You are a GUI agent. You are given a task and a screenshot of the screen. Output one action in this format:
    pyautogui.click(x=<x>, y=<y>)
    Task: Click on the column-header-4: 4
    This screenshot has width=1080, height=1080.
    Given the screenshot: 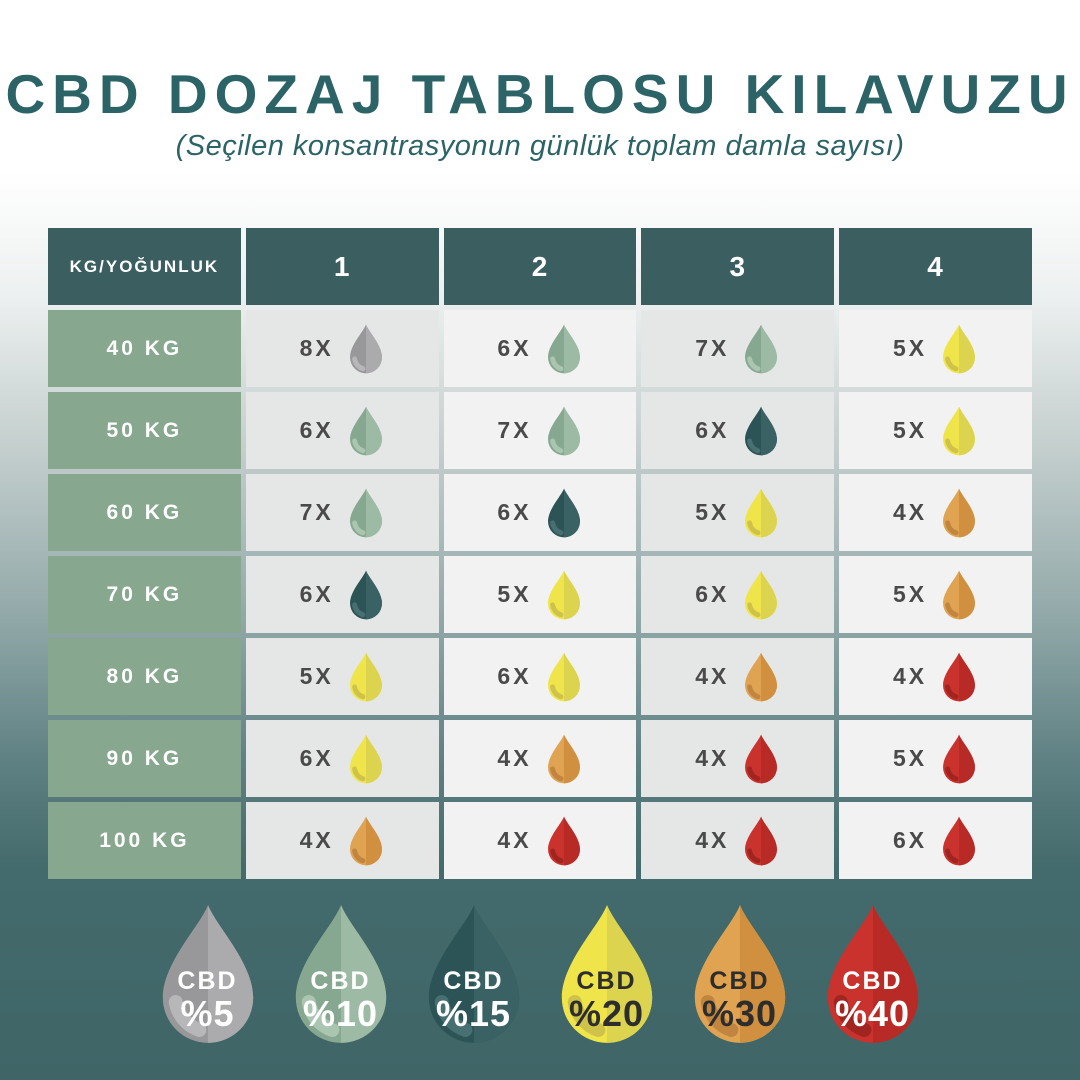 What is the action you would take?
    pyautogui.click(x=935, y=266)
    